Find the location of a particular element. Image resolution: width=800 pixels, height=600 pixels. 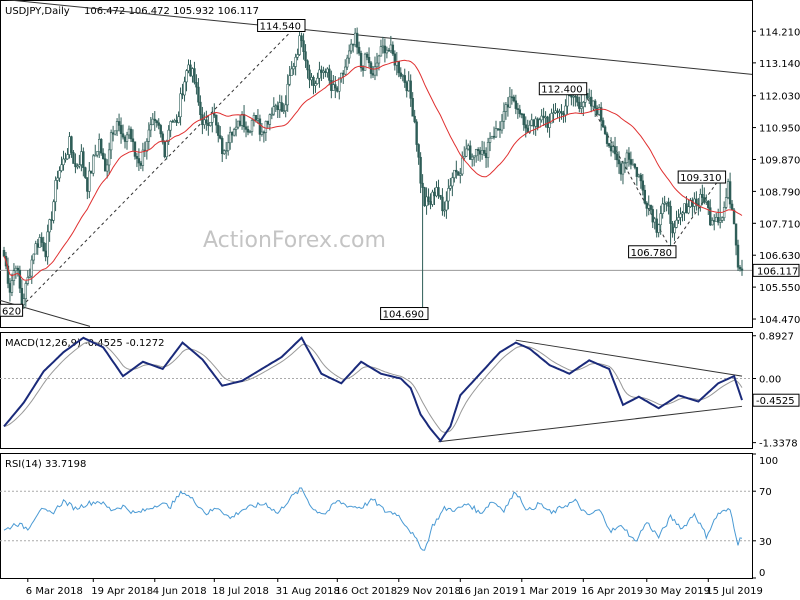

upper-trendline is located at coordinates (378, 37).